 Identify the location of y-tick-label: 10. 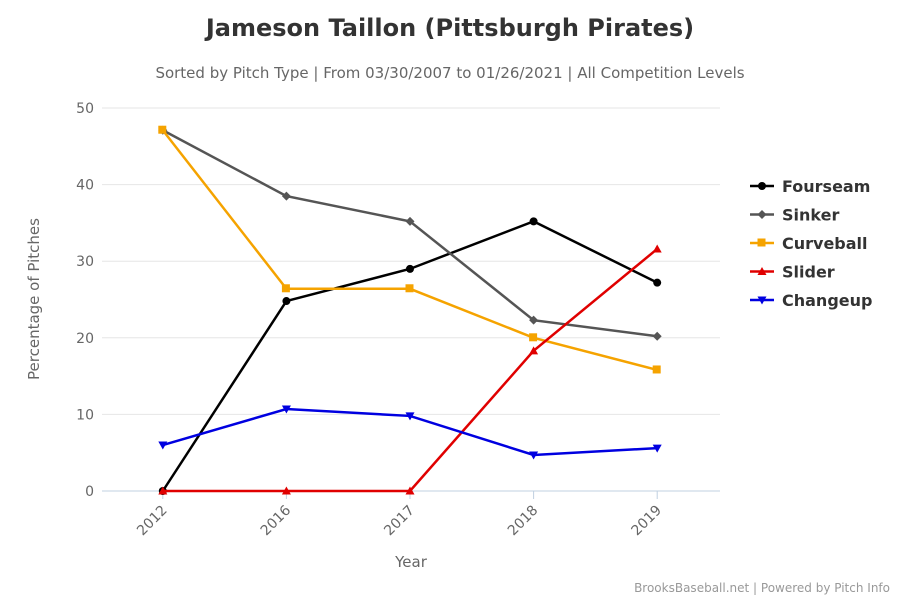
(85, 415).